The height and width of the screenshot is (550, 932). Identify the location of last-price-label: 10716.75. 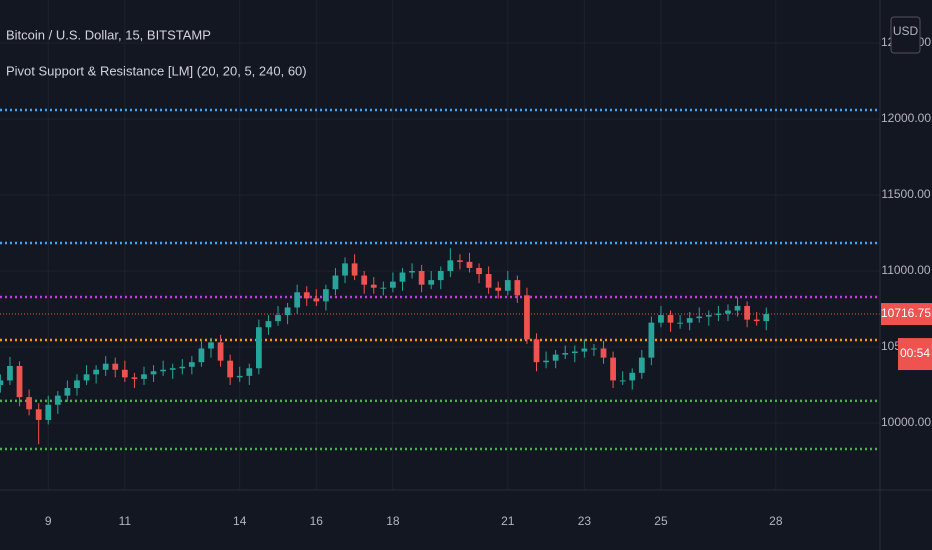
(906, 313).